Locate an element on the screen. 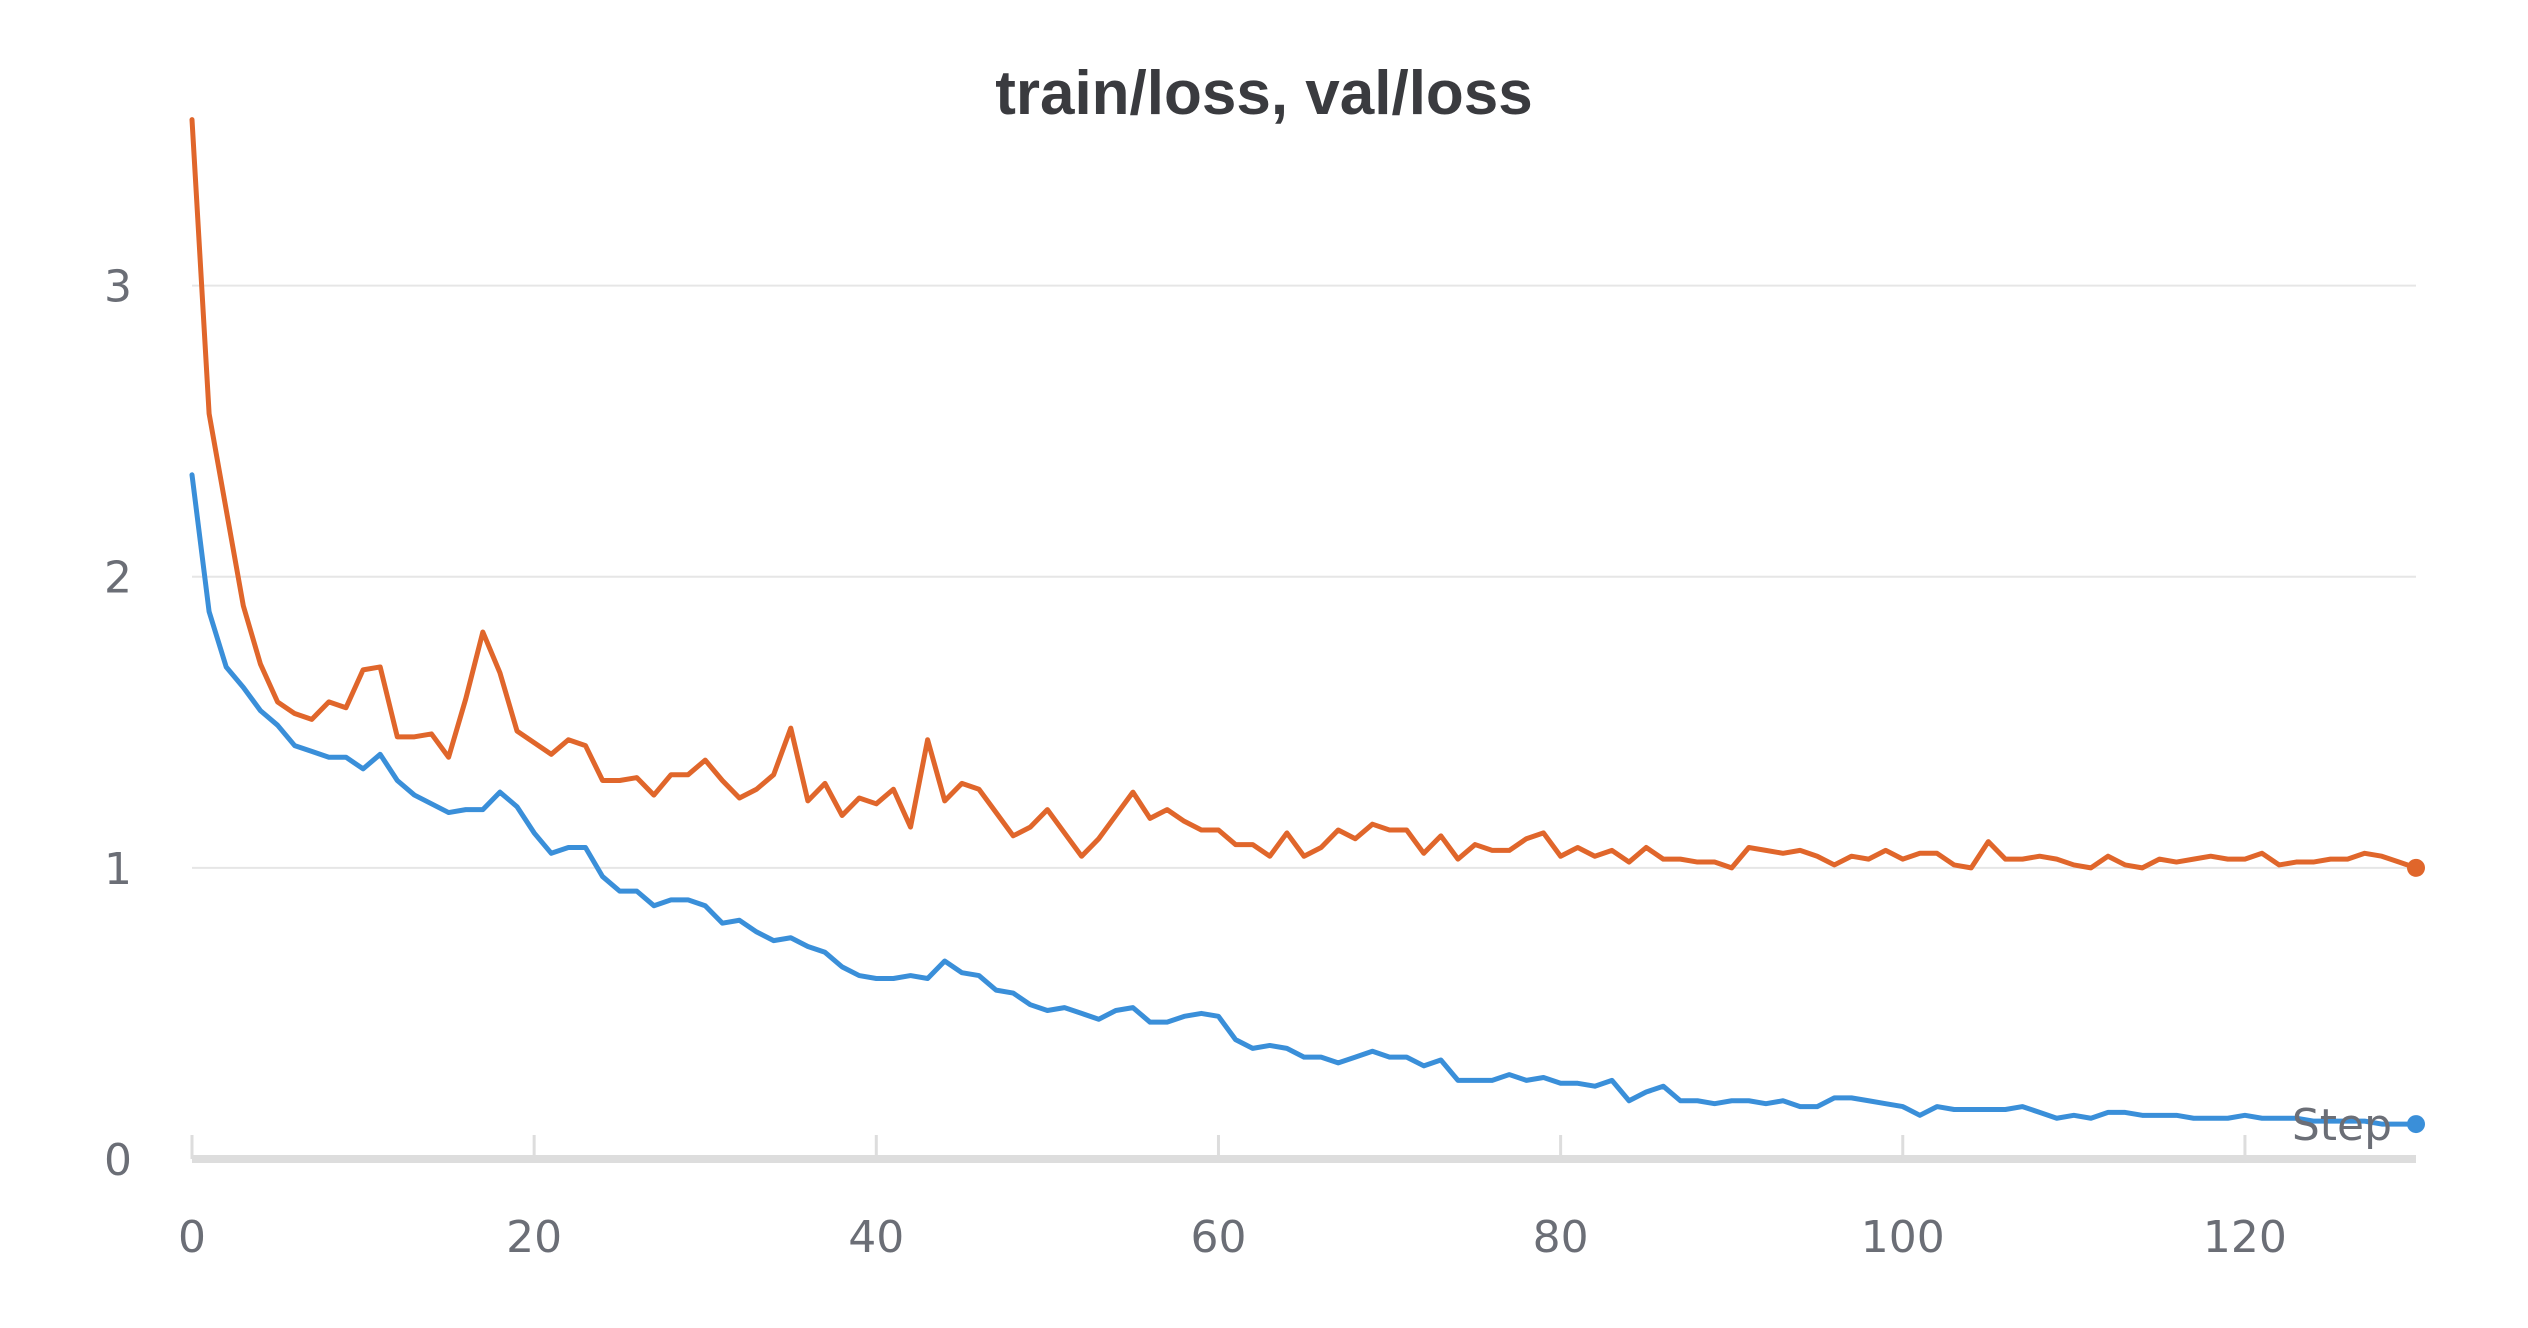 Image resolution: width=2528 pixels, height=1328 pixels. x-tick-label: 0 is located at coordinates (192, 1237).